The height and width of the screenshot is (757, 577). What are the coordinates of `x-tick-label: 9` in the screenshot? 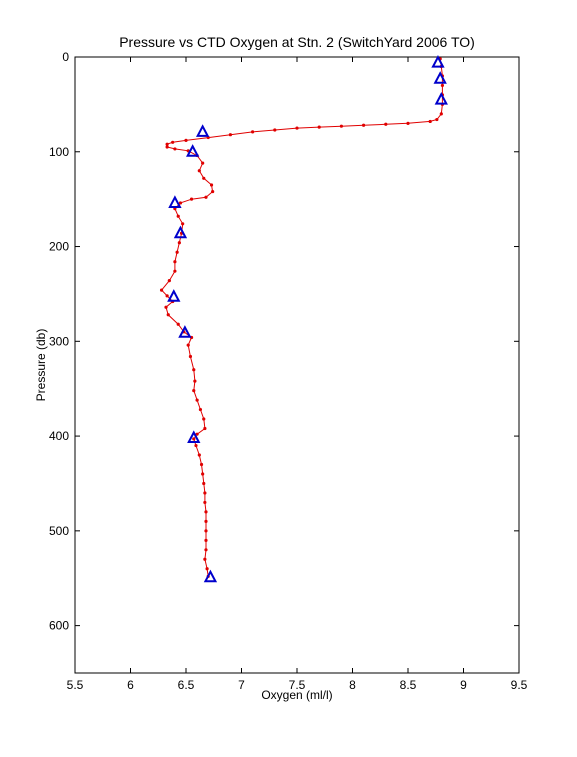 It's located at (463, 685).